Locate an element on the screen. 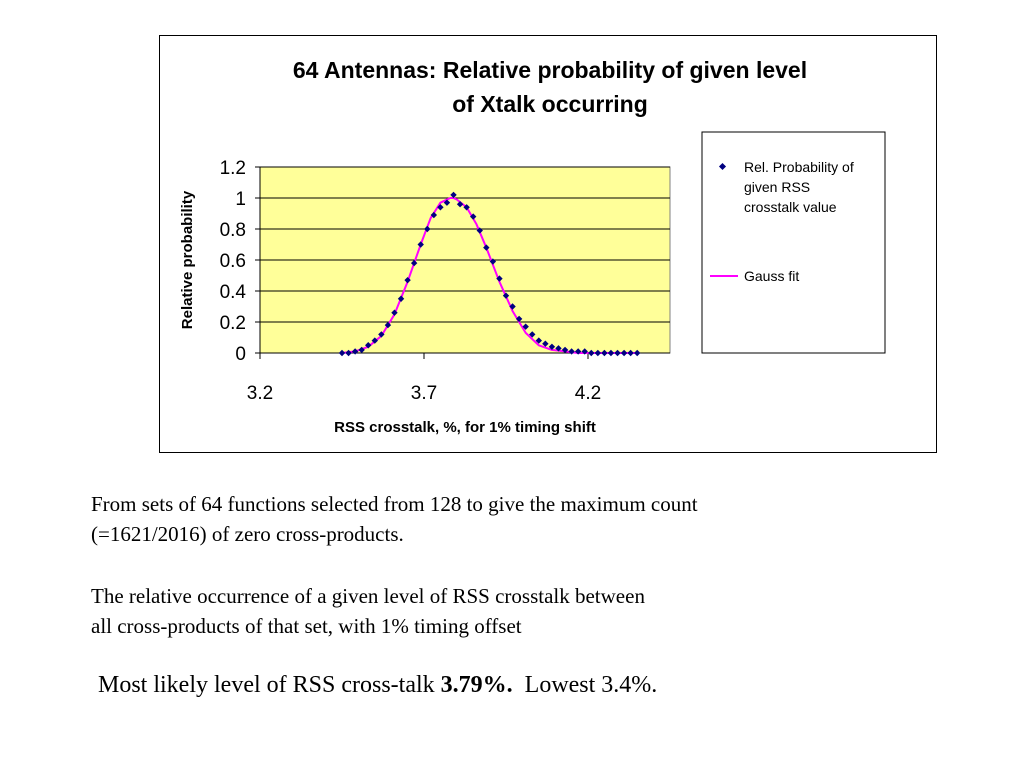  gauss-fit-line is located at coordinates (489, 275).